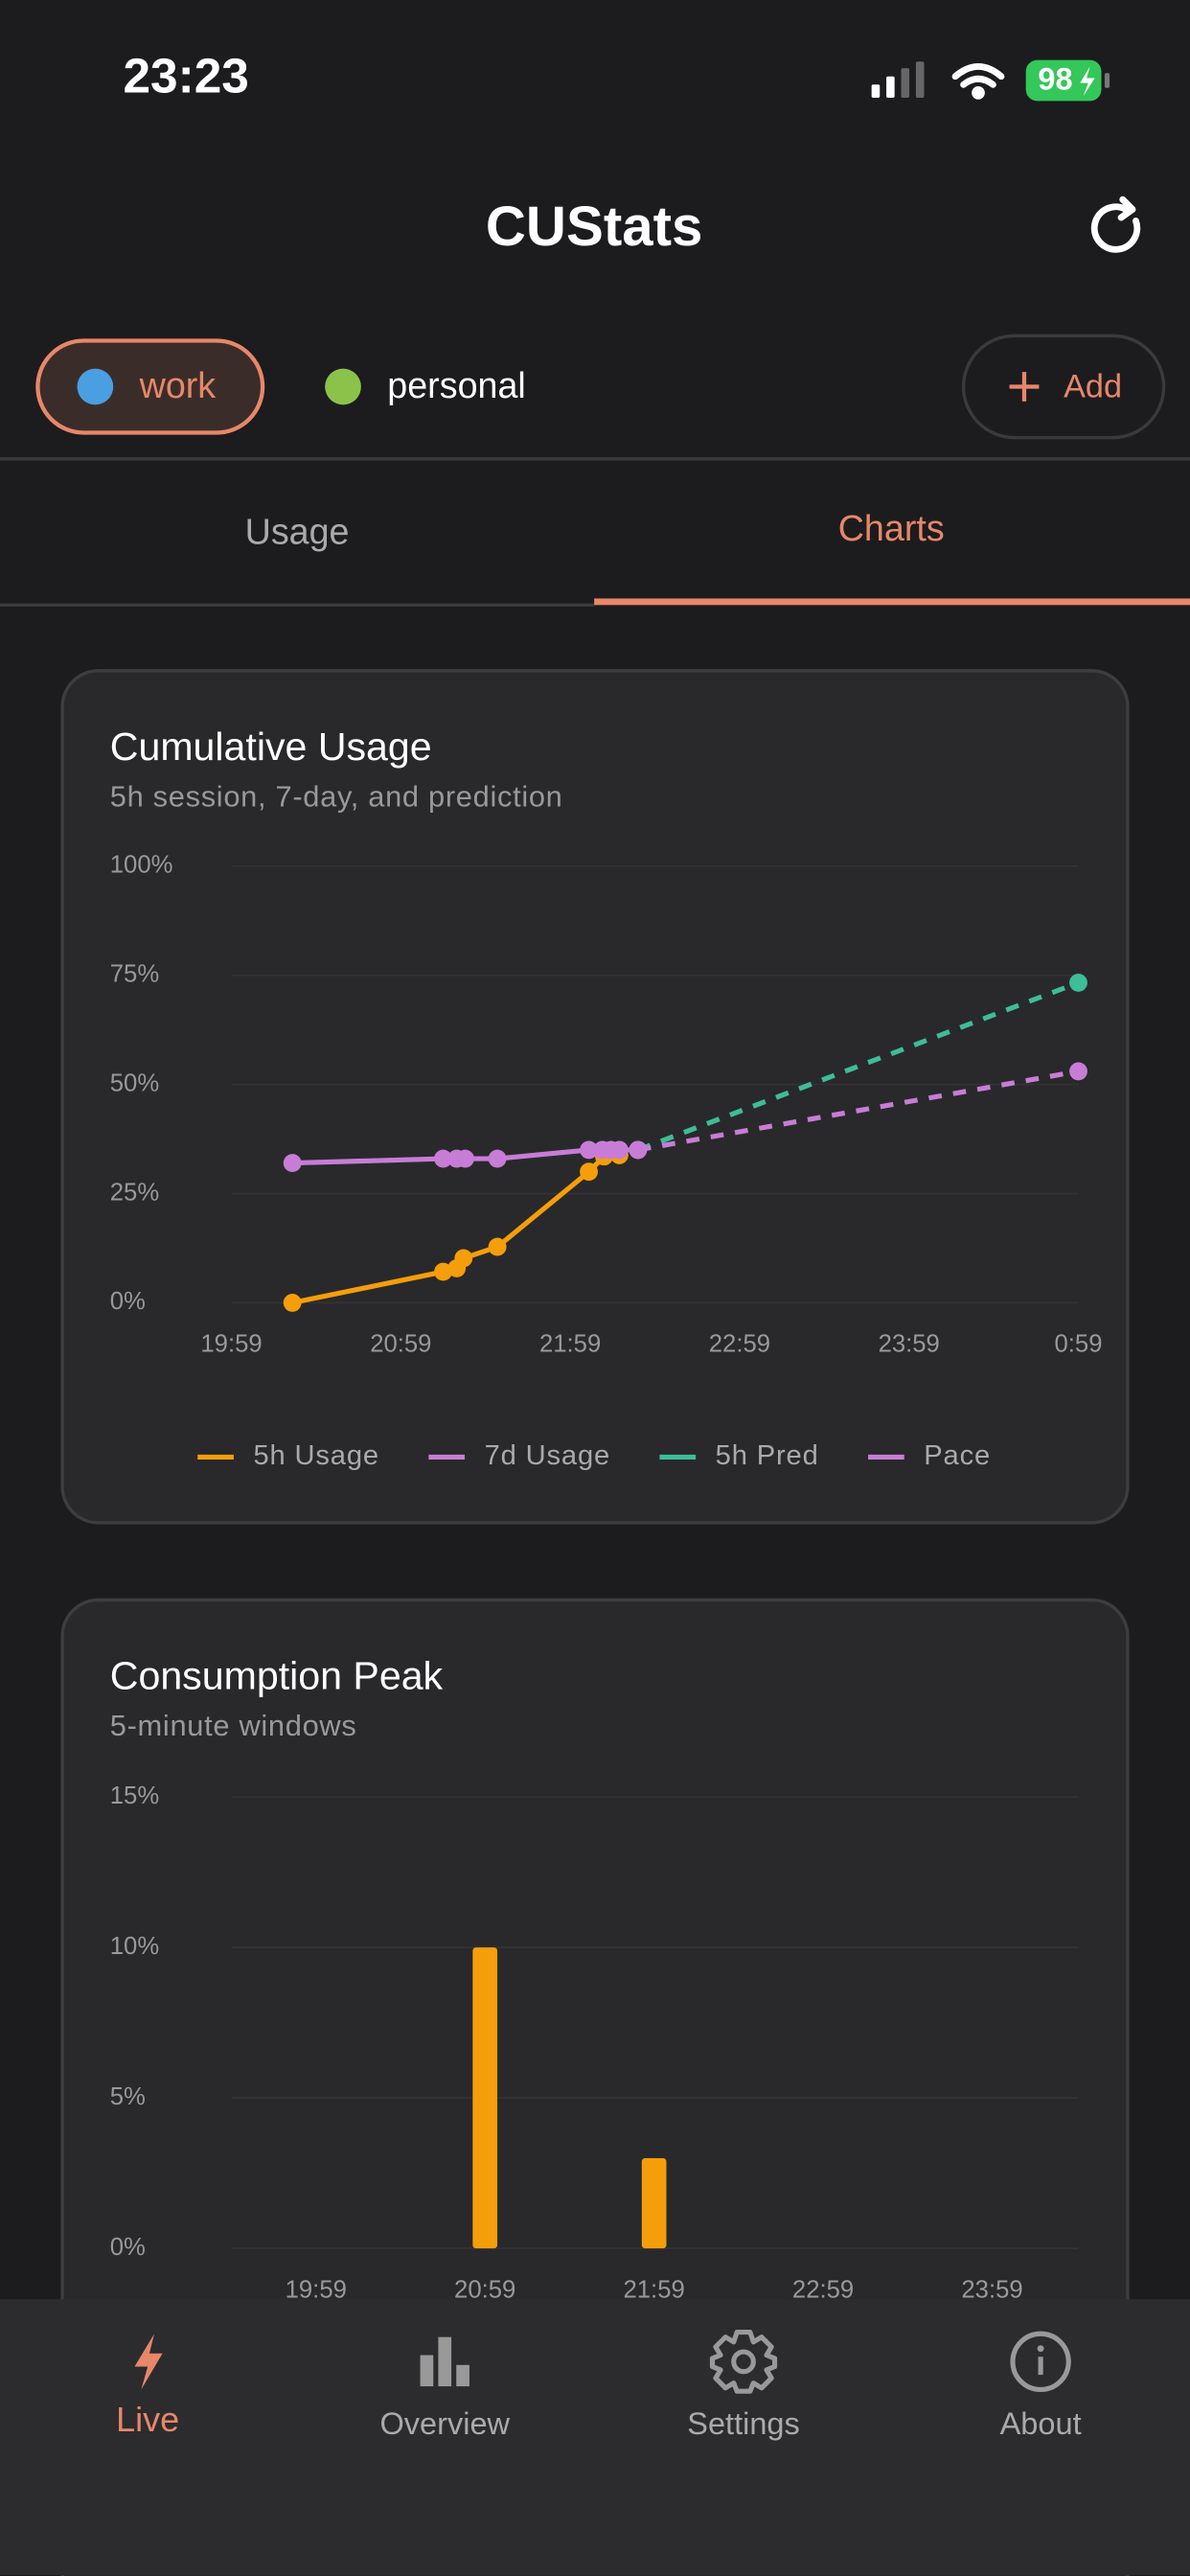 The height and width of the screenshot is (2576, 1190). I want to click on legend-label: 7d Usage, so click(547, 1456).